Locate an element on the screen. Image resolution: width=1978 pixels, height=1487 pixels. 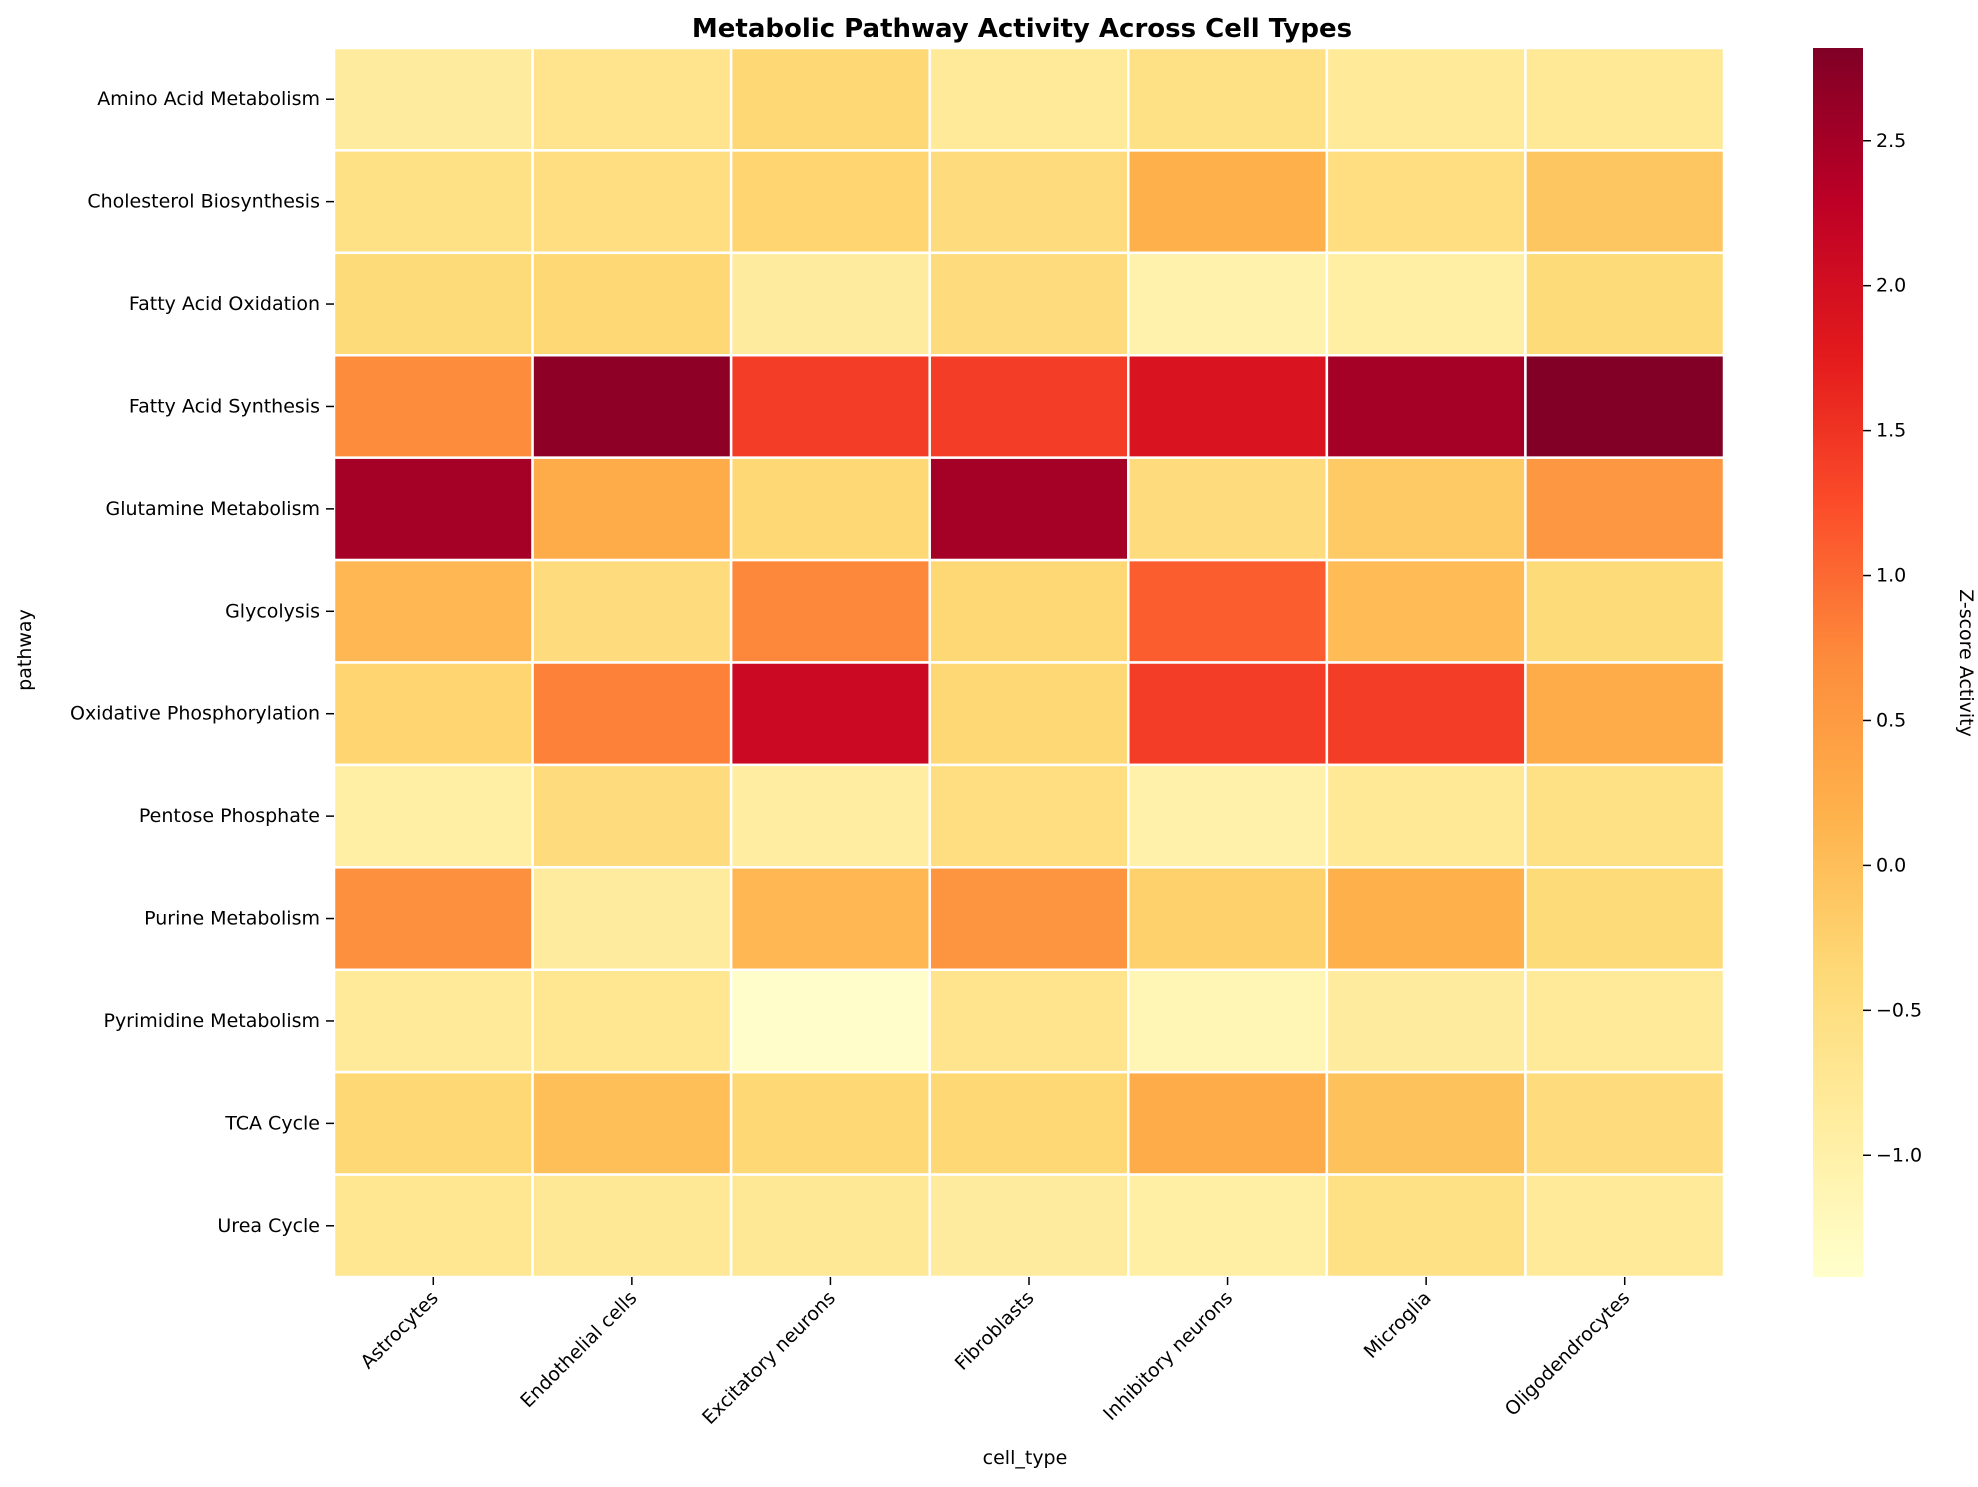
heatmap-cell-tca-cycle-inhibitory-neurons is located at coordinates (1228, 1123).